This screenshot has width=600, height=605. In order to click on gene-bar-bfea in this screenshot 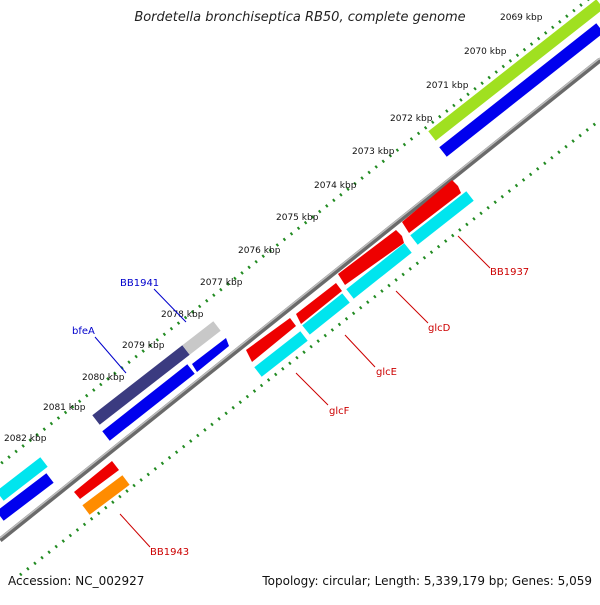, I will do `click(141, 385)`.